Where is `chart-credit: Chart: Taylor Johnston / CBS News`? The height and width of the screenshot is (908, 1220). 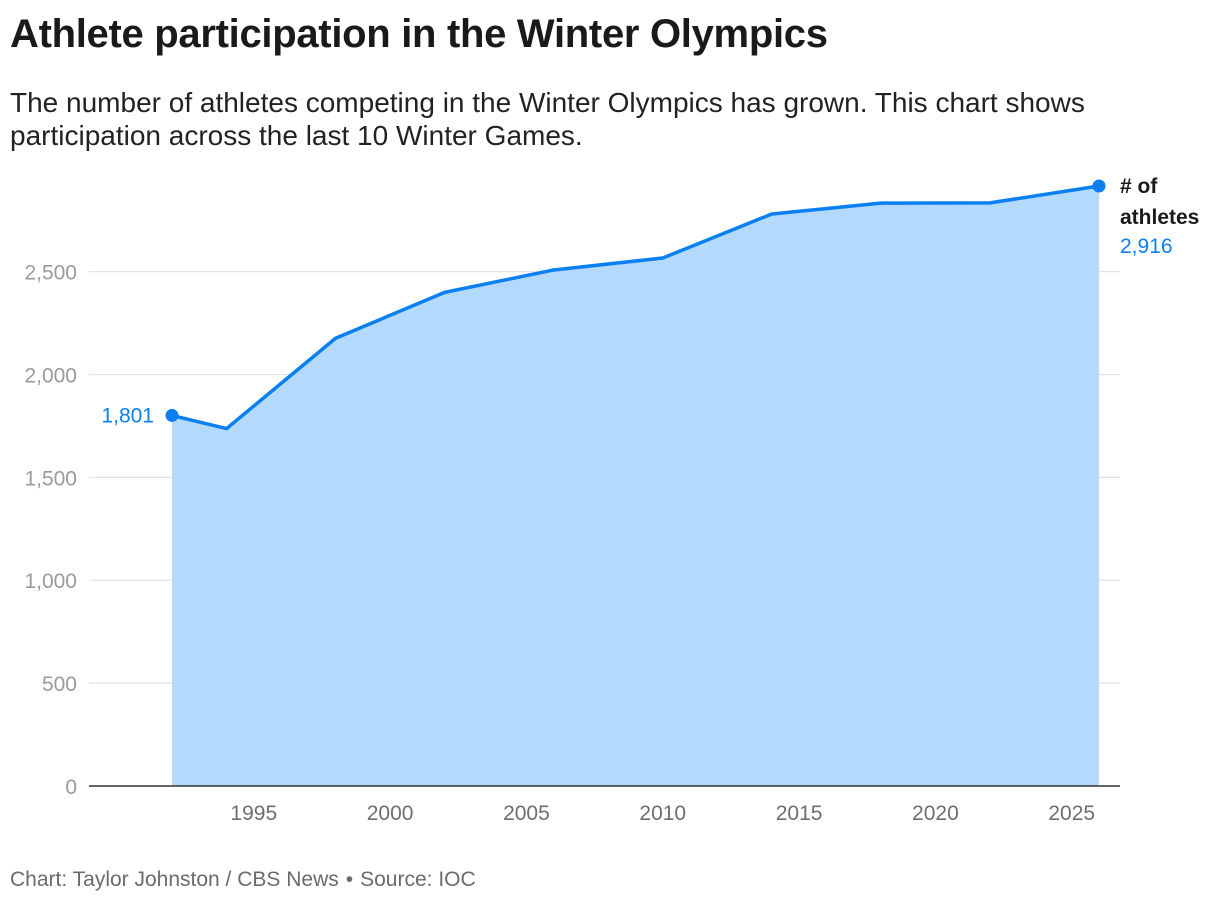
chart-credit: Chart: Taylor Johnston / CBS News is located at coordinates (174, 879).